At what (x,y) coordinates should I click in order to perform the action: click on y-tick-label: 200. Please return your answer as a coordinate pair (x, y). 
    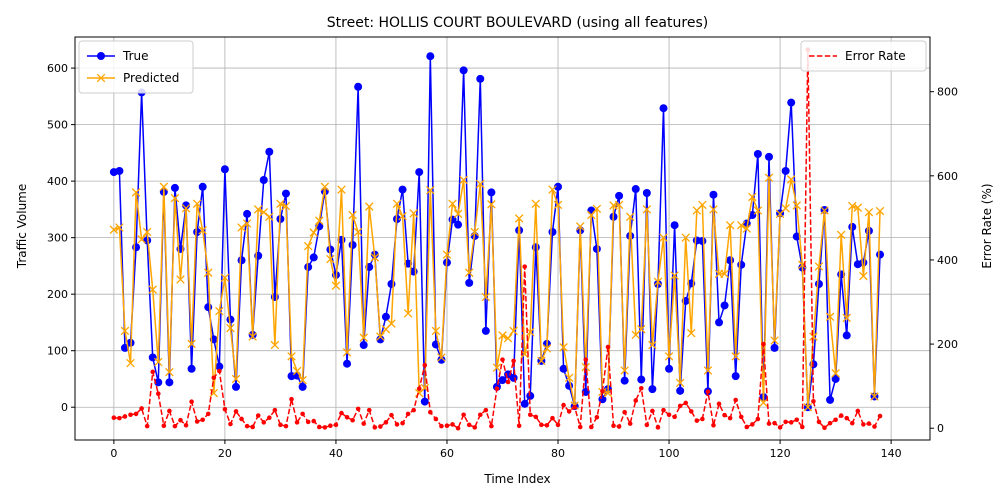
    Looking at the image, I should click on (57, 294).